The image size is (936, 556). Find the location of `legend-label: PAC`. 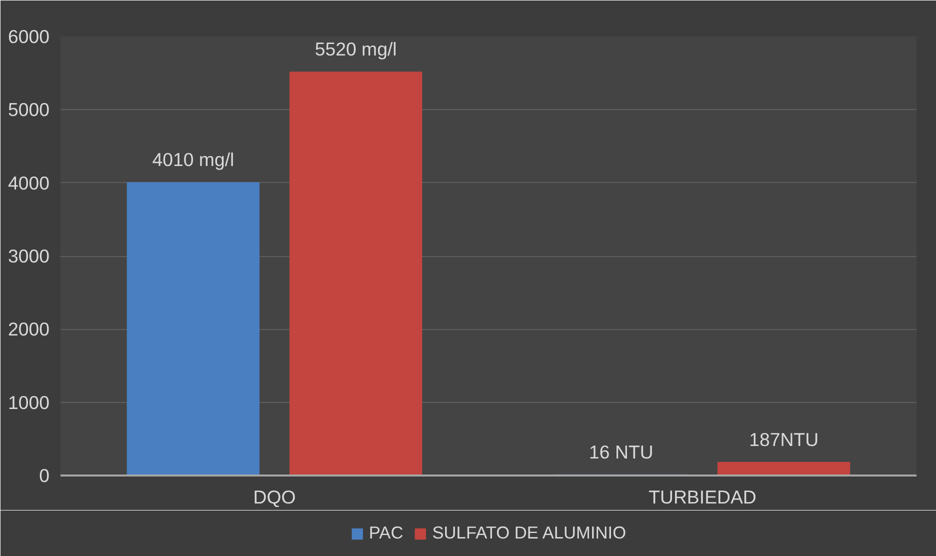

legend-label: PAC is located at coordinates (386, 533).